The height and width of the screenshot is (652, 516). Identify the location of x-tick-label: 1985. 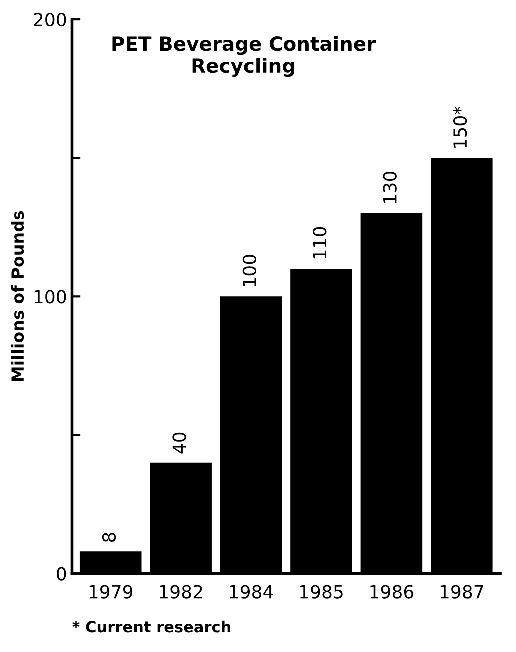
(321, 592).